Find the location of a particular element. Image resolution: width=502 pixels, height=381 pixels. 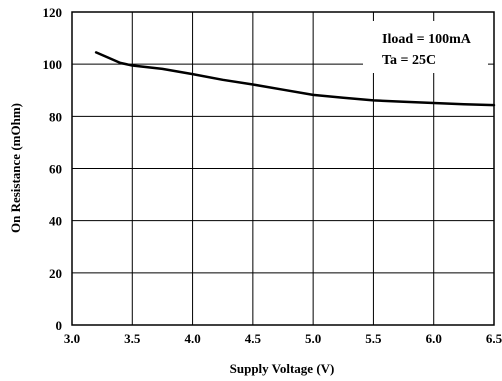

y-axis-title: On Resistance (mOhm) is located at coordinates (15, 168).